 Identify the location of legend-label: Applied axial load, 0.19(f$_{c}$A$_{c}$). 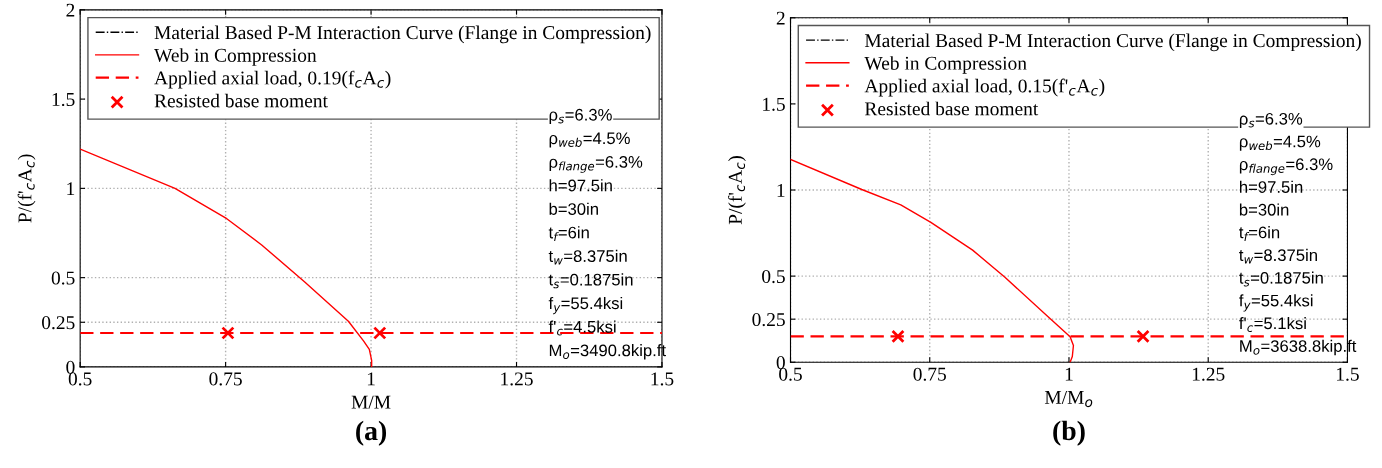
(272, 79).